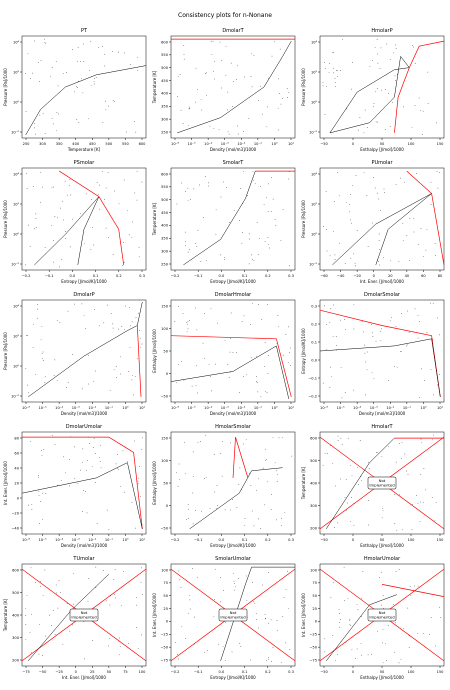 This screenshot has height=690, width=450. I want to click on x-tick-label: 10⁰, so click(423, 408).